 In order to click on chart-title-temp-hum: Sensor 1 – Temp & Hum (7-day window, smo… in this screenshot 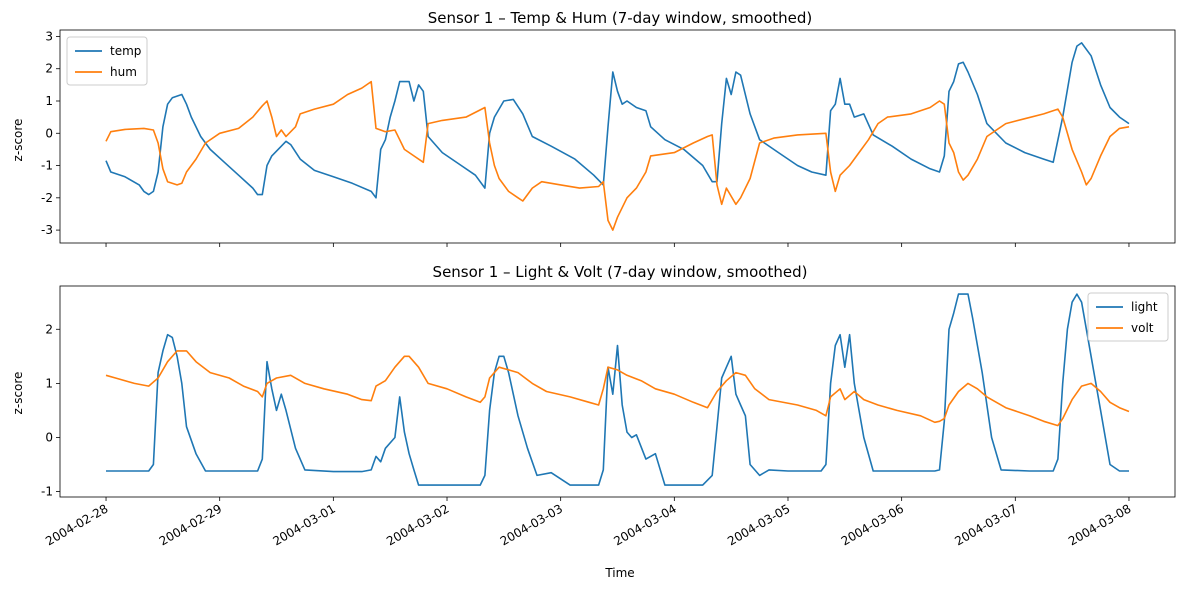, I will do `click(620, 18)`.